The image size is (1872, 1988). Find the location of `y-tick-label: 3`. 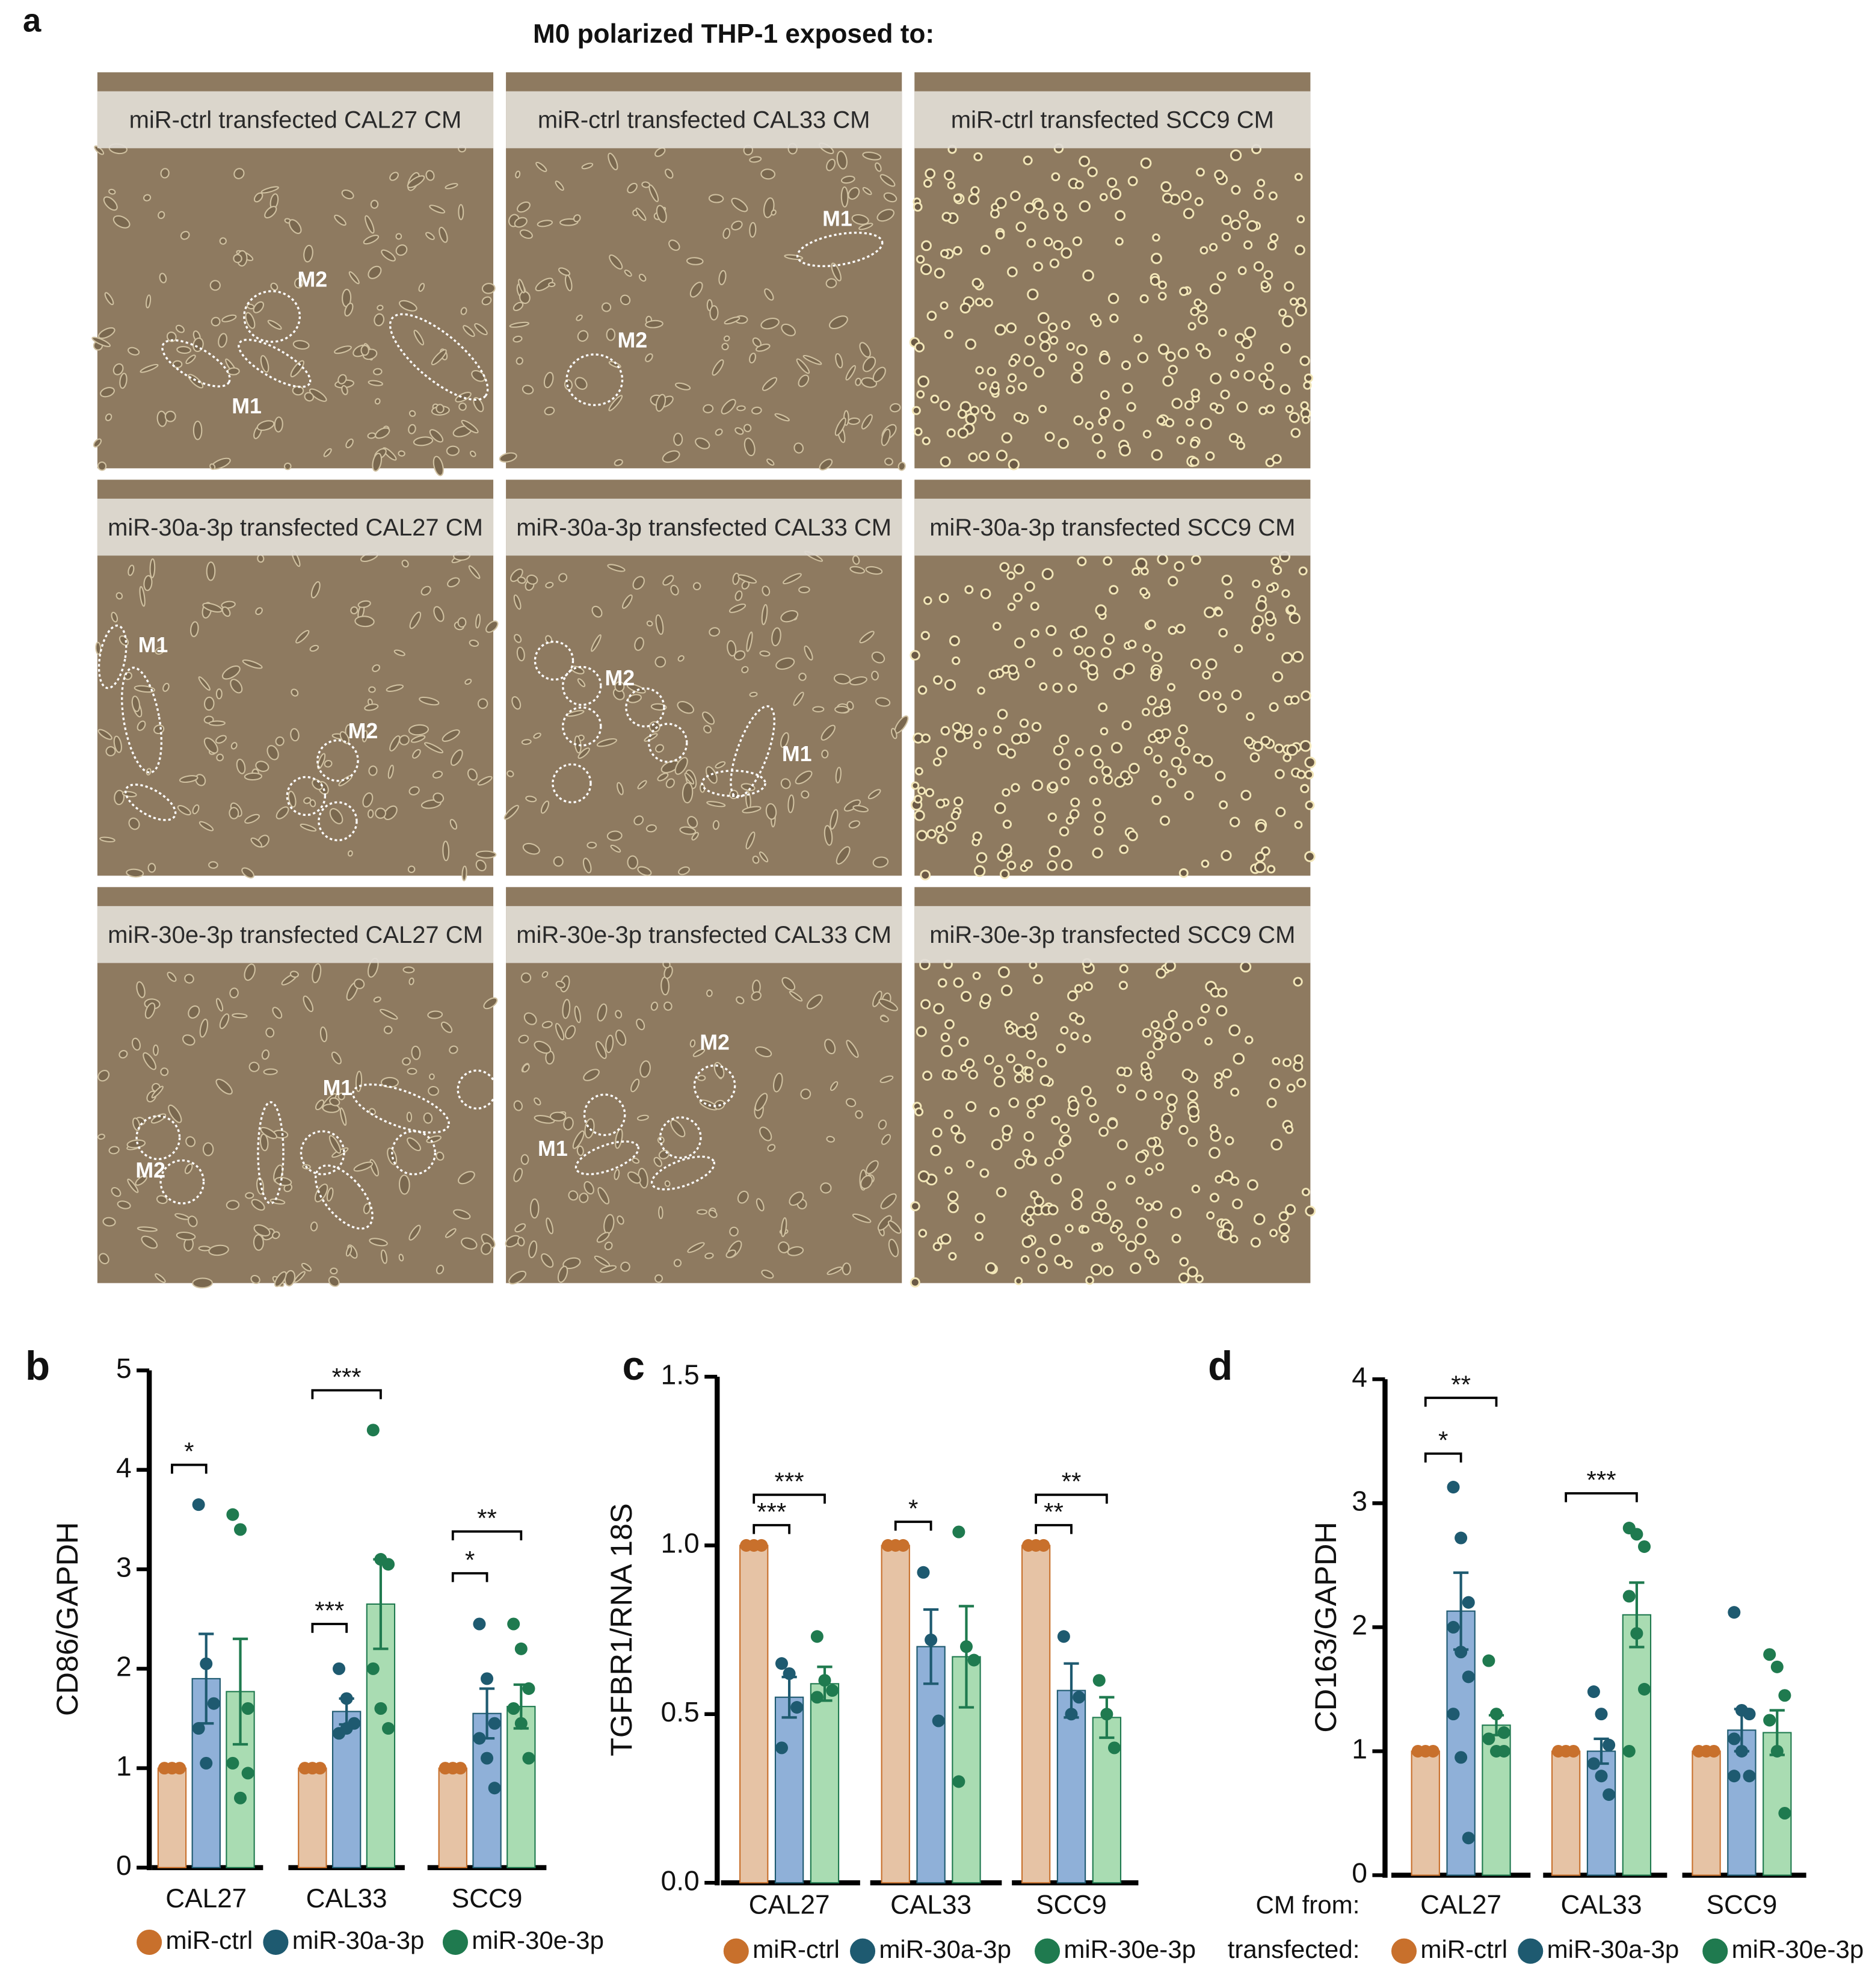

y-tick-label: 3 is located at coordinates (1359, 1501).